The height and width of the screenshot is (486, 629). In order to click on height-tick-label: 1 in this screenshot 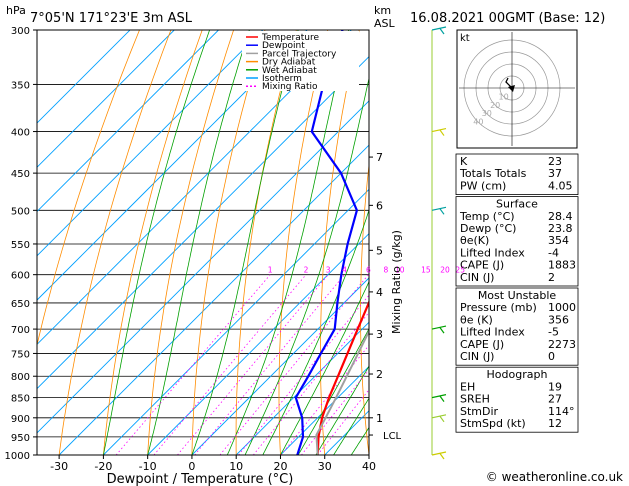, I will do `click(379, 418)`.